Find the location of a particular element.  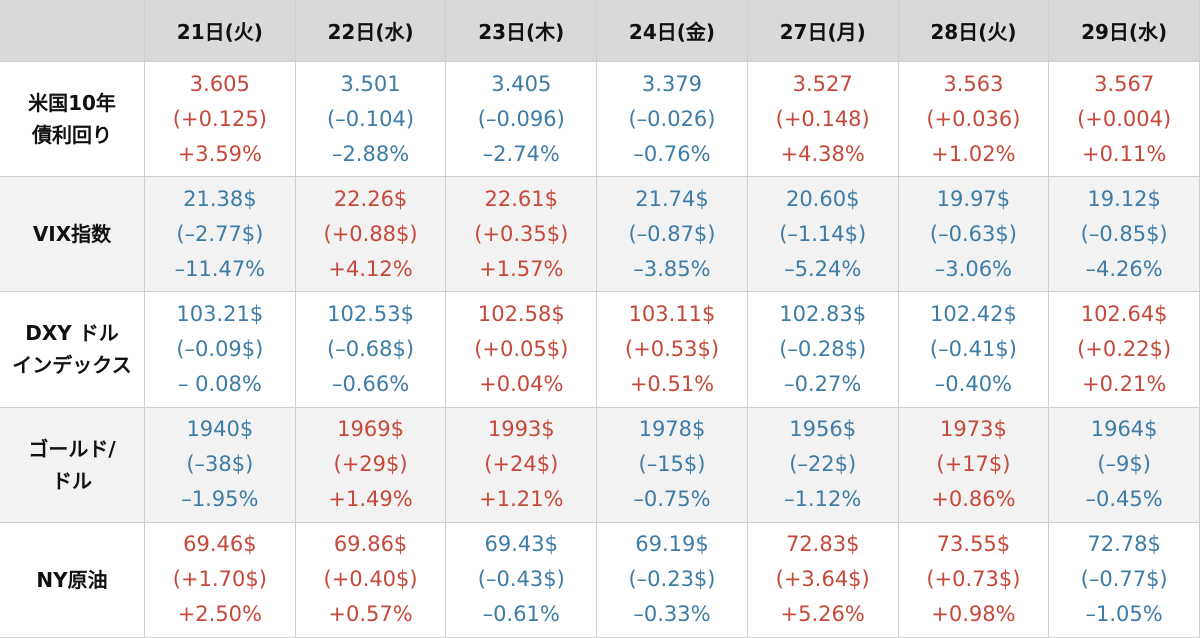

value-cell: 102.58$ (+0.05$) +0.04% is located at coordinates (522, 350).